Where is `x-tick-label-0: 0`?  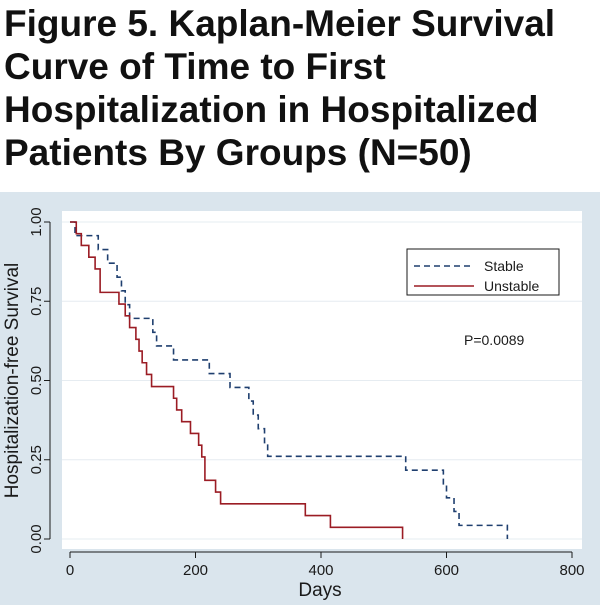 x-tick-label-0: 0 is located at coordinates (70, 570).